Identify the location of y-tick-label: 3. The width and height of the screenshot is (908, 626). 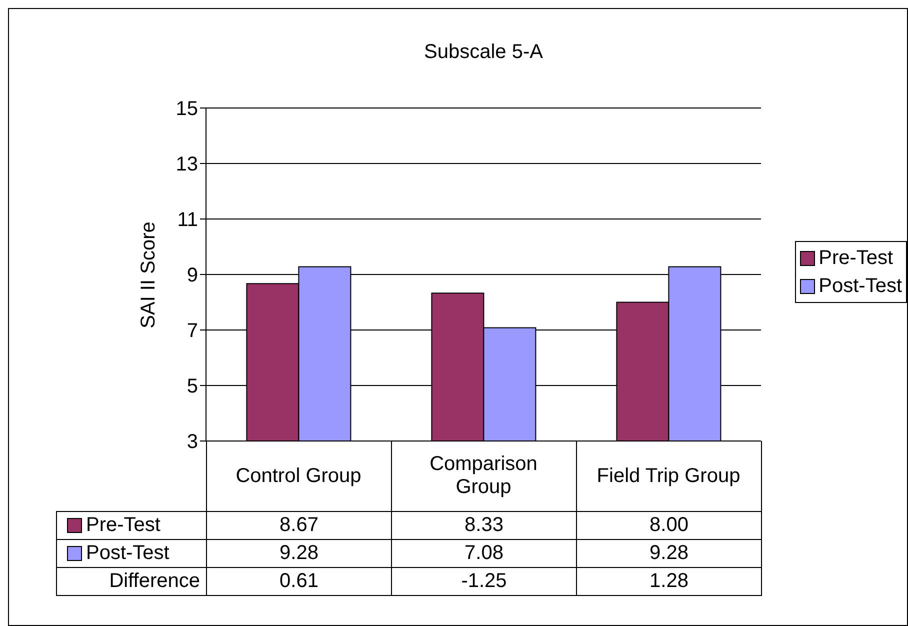
(192, 442).